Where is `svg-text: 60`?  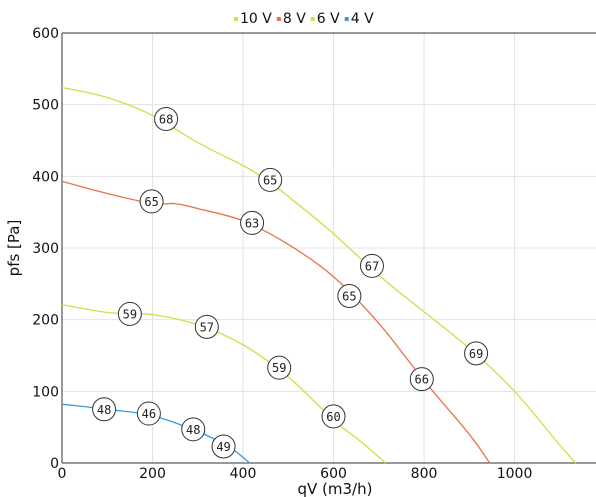 svg-text: 60 is located at coordinates (333, 417).